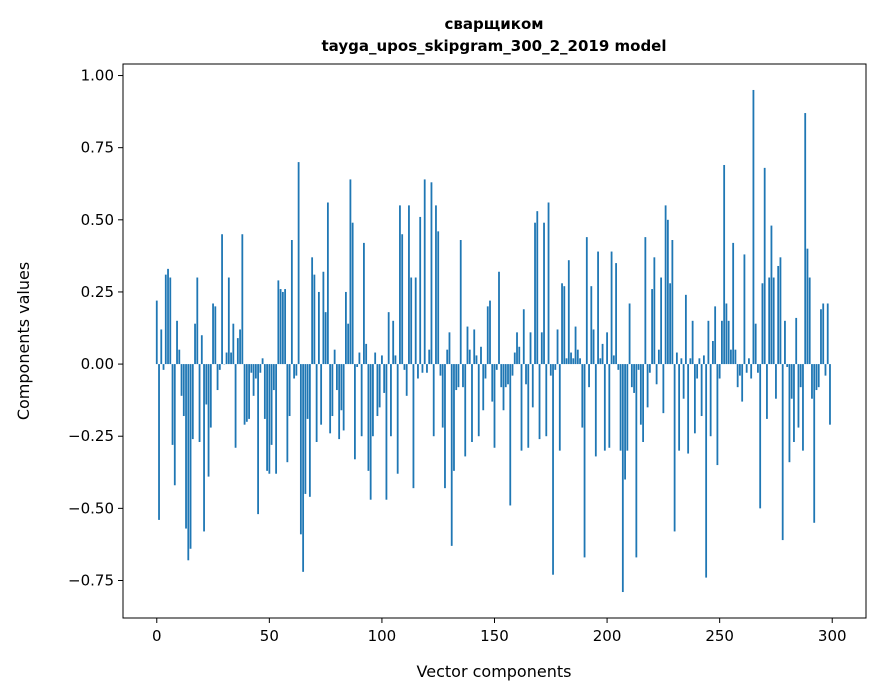 This screenshot has width=880, height=700. I want to click on x-tick-label: 150, so click(494, 636).